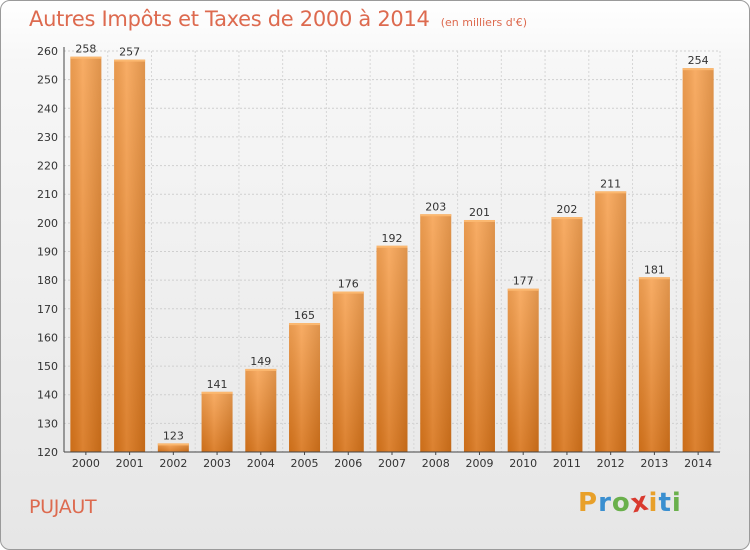 The image size is (750, 550). What do you see at coordinates (173, 435) in the screenshot?
I see `value-label: 123` at bounding box center [173, 435].